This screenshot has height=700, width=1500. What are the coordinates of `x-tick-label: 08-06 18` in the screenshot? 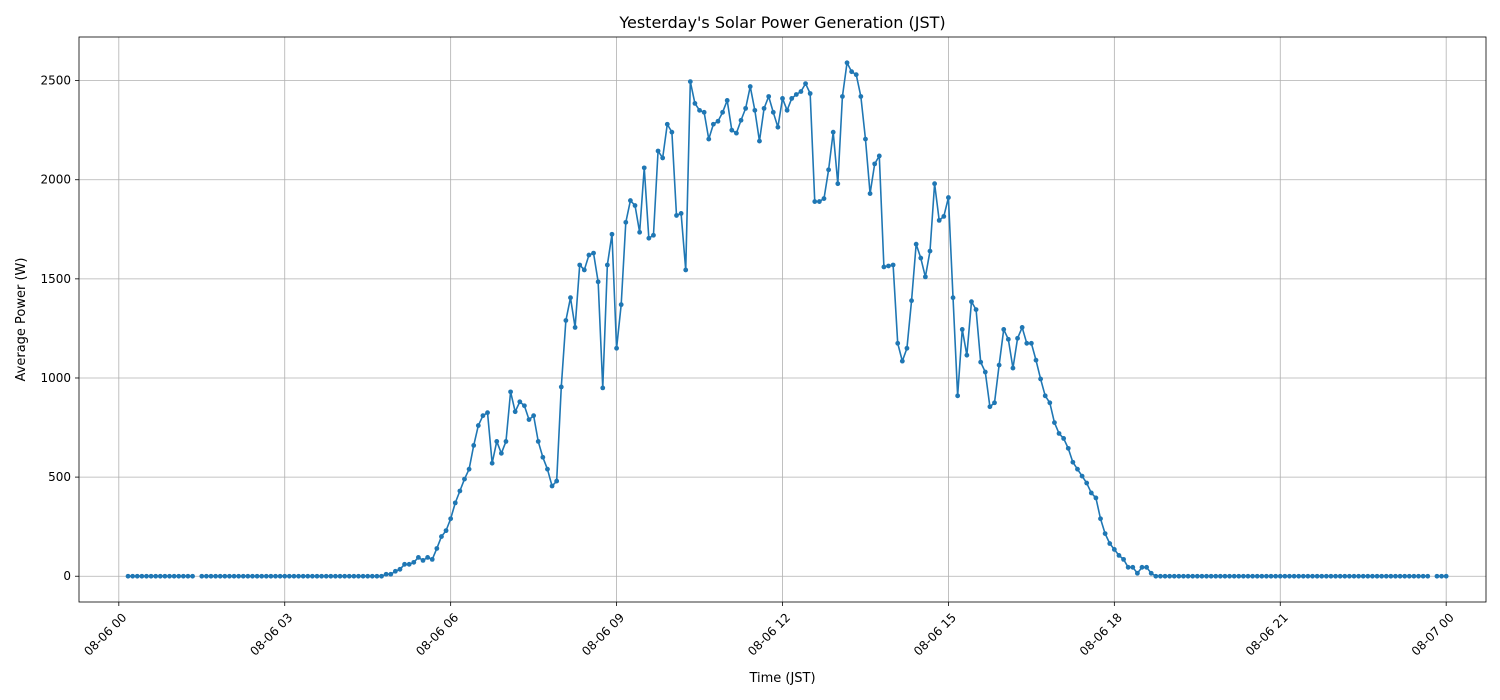 It's located at (1101, 634).